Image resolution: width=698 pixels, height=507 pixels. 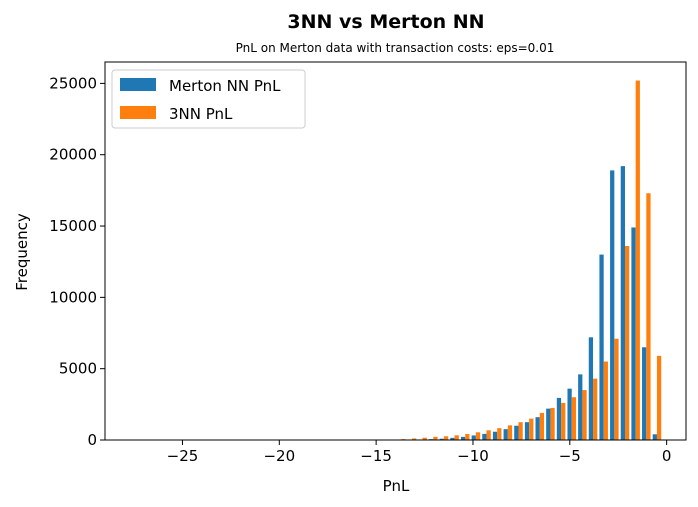 What do you see at coordinates (376, 456) in the screenshot?
I see `x-tick-label: −15` at bounding box center [376, 456].